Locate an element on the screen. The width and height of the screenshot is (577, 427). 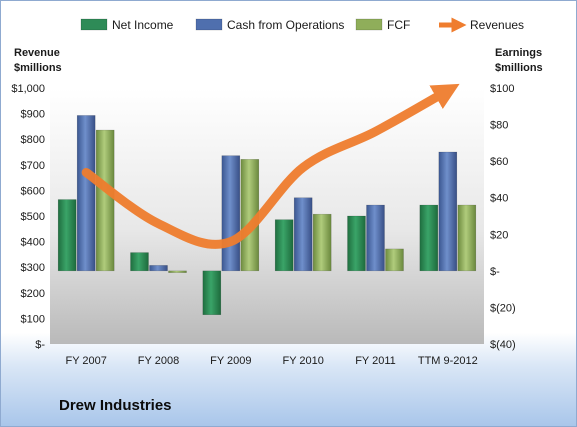
right-tick-label: $60 is located at coordinates (499, 162).